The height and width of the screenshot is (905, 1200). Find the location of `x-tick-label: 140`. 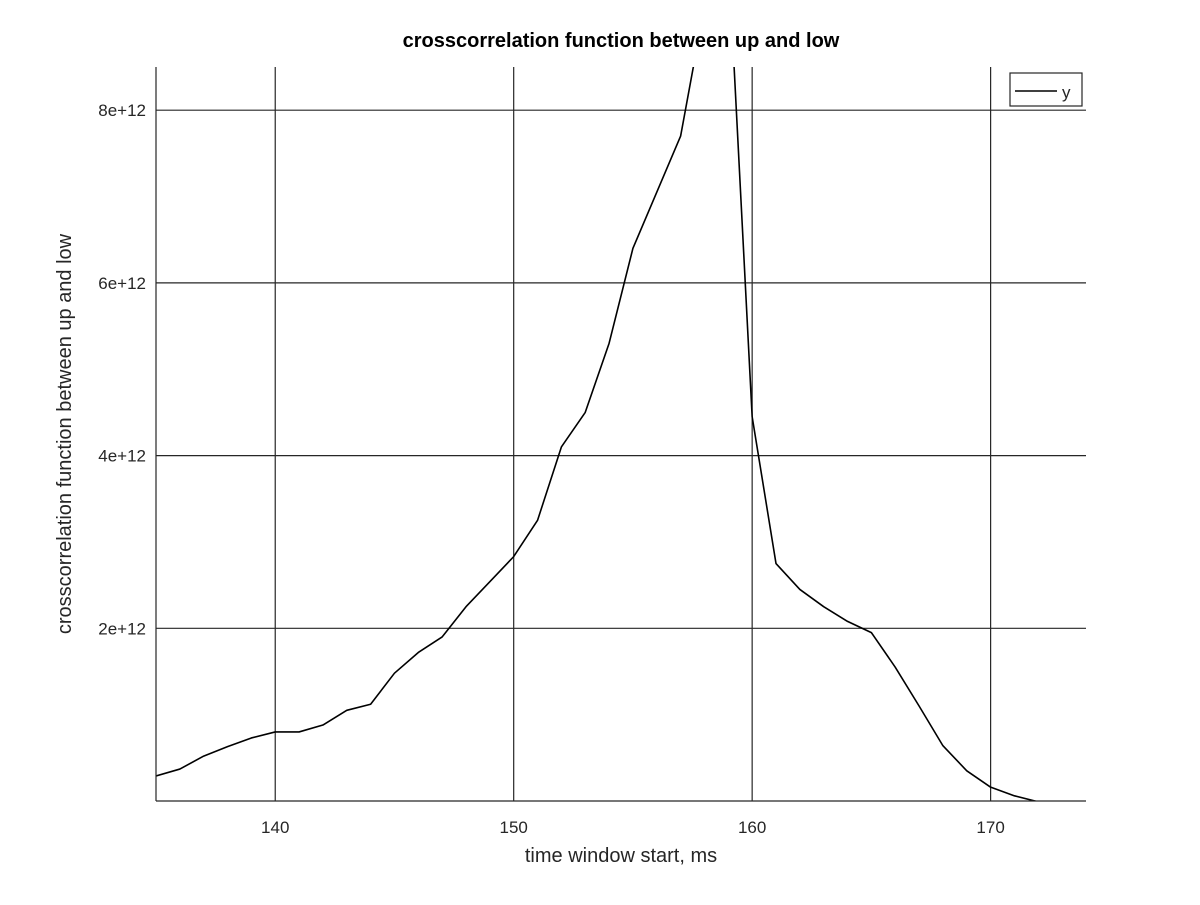

x-tick-label: 140 is located at coordinates (275, 827).